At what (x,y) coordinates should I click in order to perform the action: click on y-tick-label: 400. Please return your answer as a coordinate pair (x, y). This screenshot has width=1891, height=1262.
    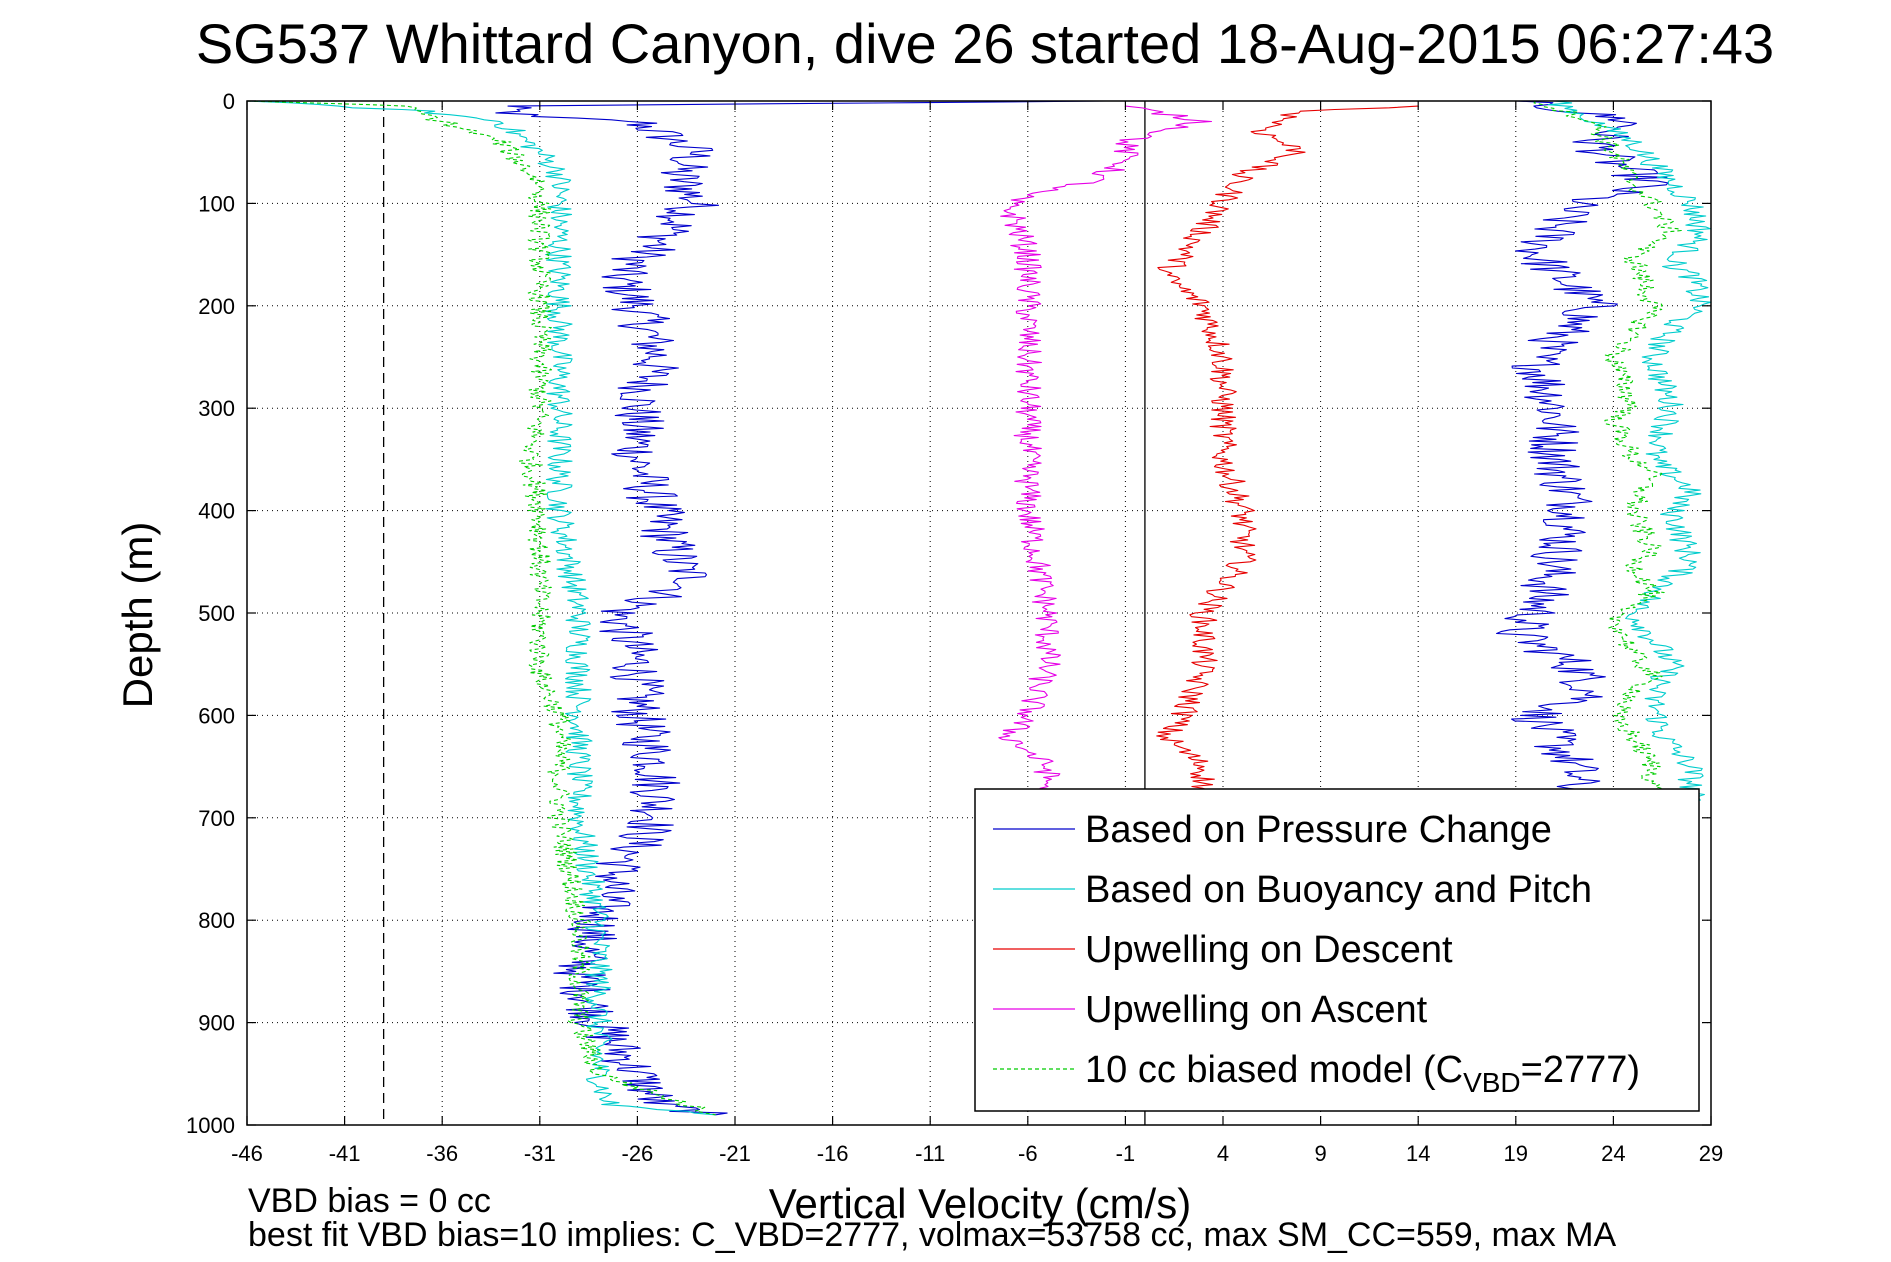
    Looking at the image, I should click on (216, 511).